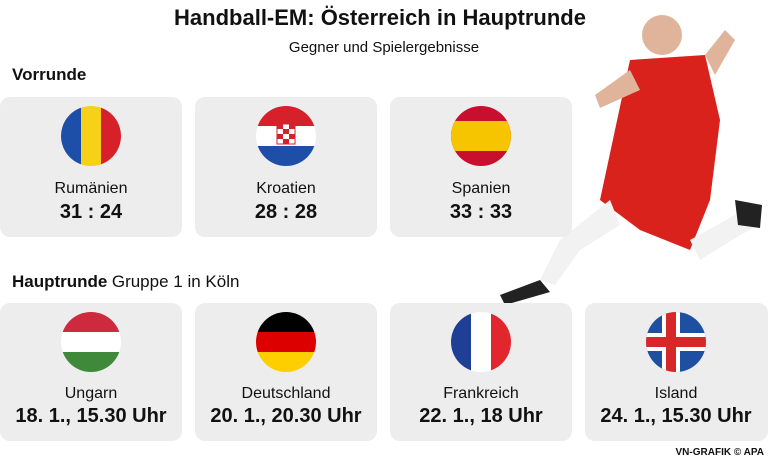 The width and height of the screenshot is (768, 459). I want to click on match-date: 18. 1., 15.30 Uhr, so click(90, 416).